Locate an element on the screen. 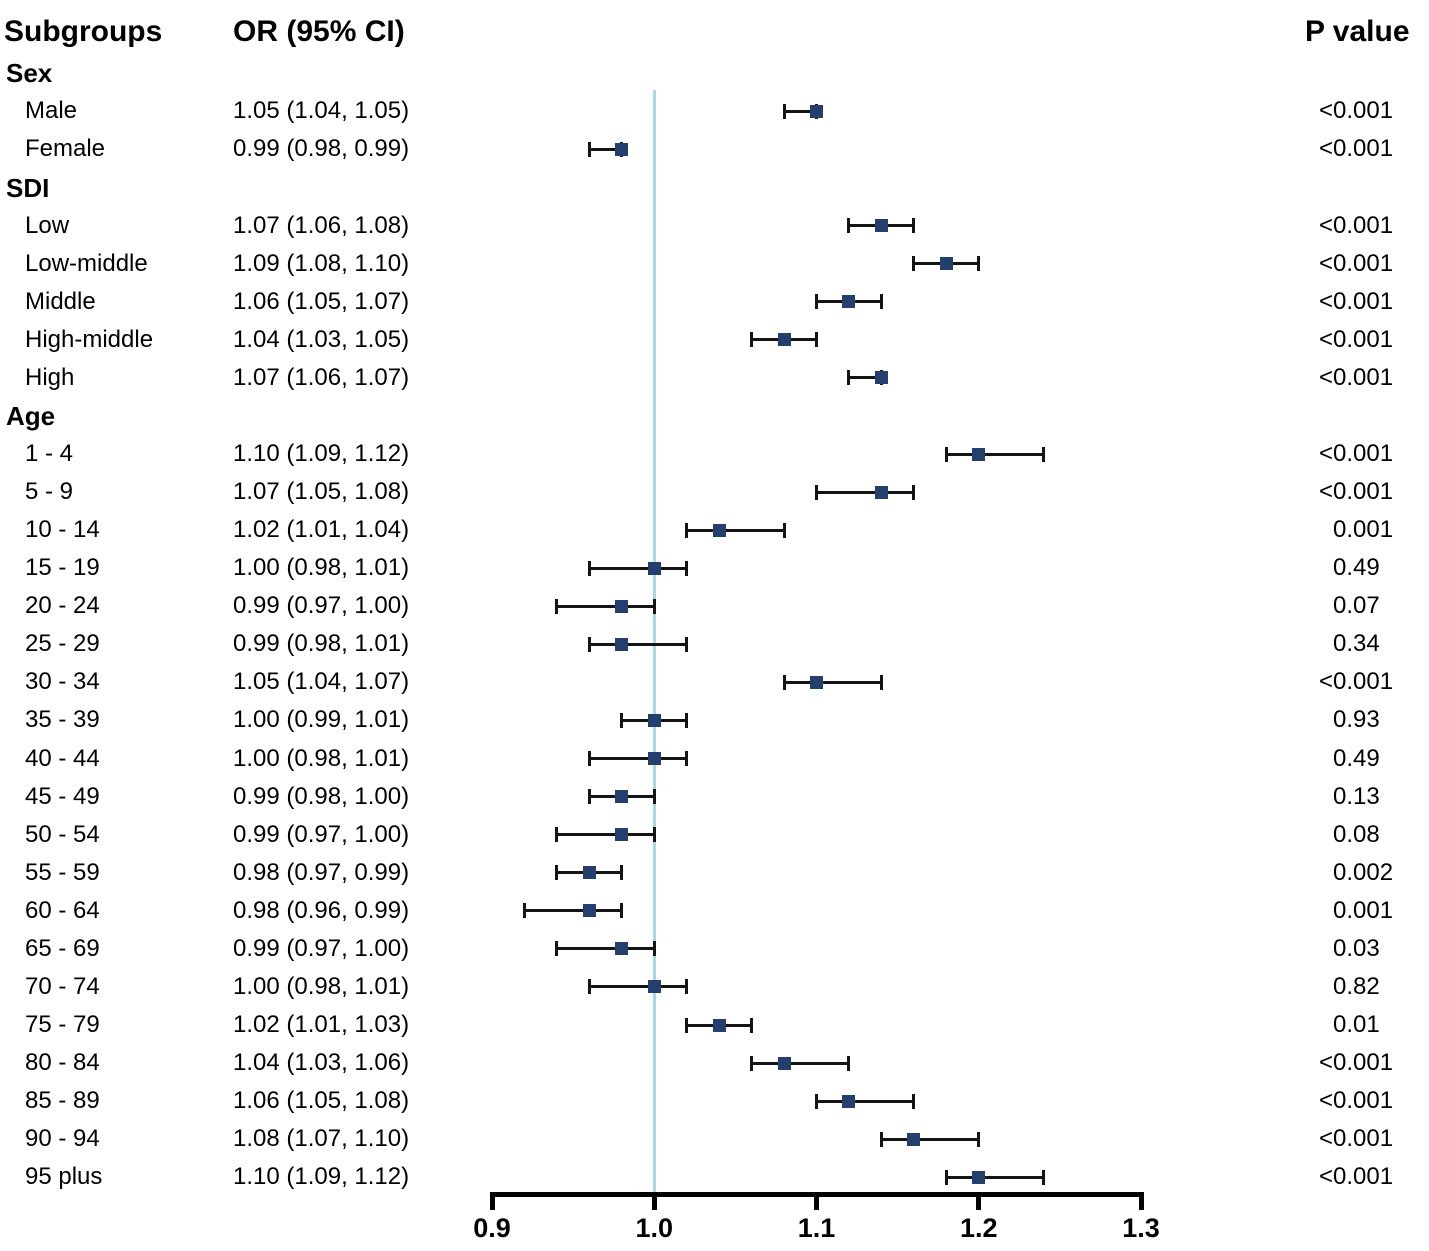 The height and width of the screenshot is (1251, 1429). subgroup-label: 45 - 49 is located at coordinates (62, 796).